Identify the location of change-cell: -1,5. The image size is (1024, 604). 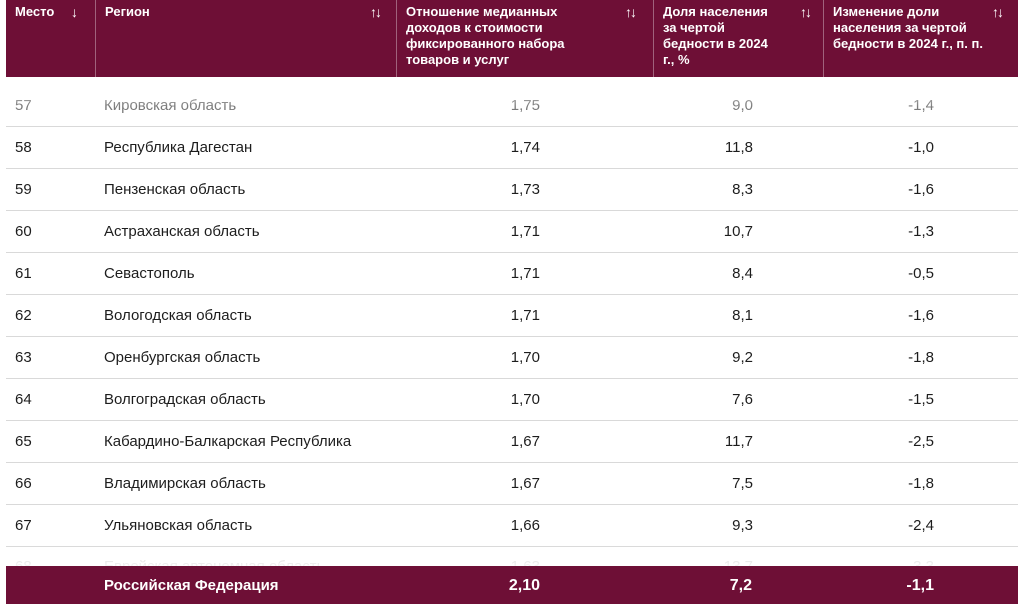
(921, 399).